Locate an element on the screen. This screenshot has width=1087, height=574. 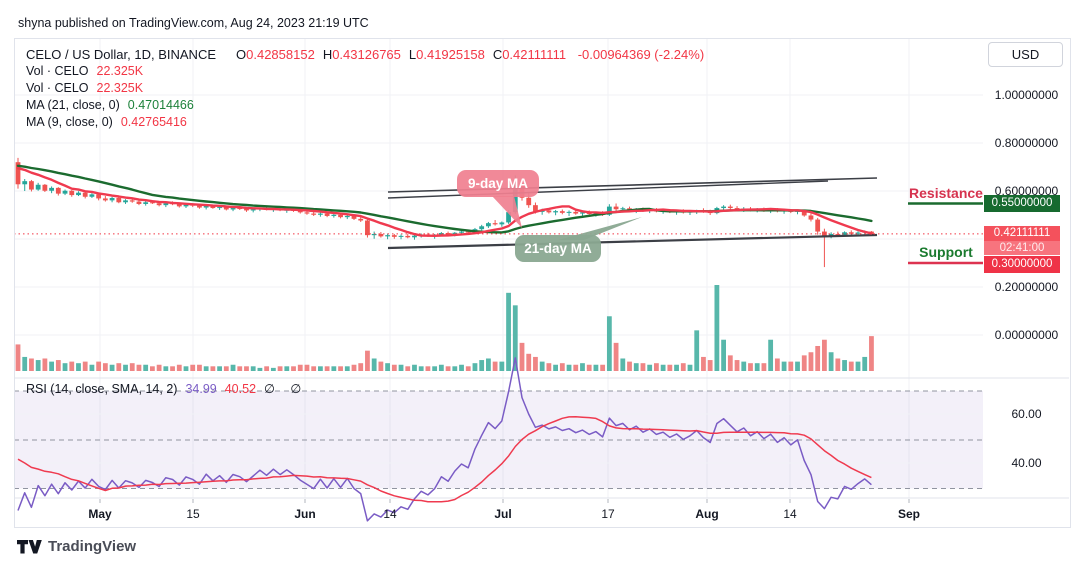
change-value: -0.00964369 (-2.24%) is located at coordinates (641, 54).